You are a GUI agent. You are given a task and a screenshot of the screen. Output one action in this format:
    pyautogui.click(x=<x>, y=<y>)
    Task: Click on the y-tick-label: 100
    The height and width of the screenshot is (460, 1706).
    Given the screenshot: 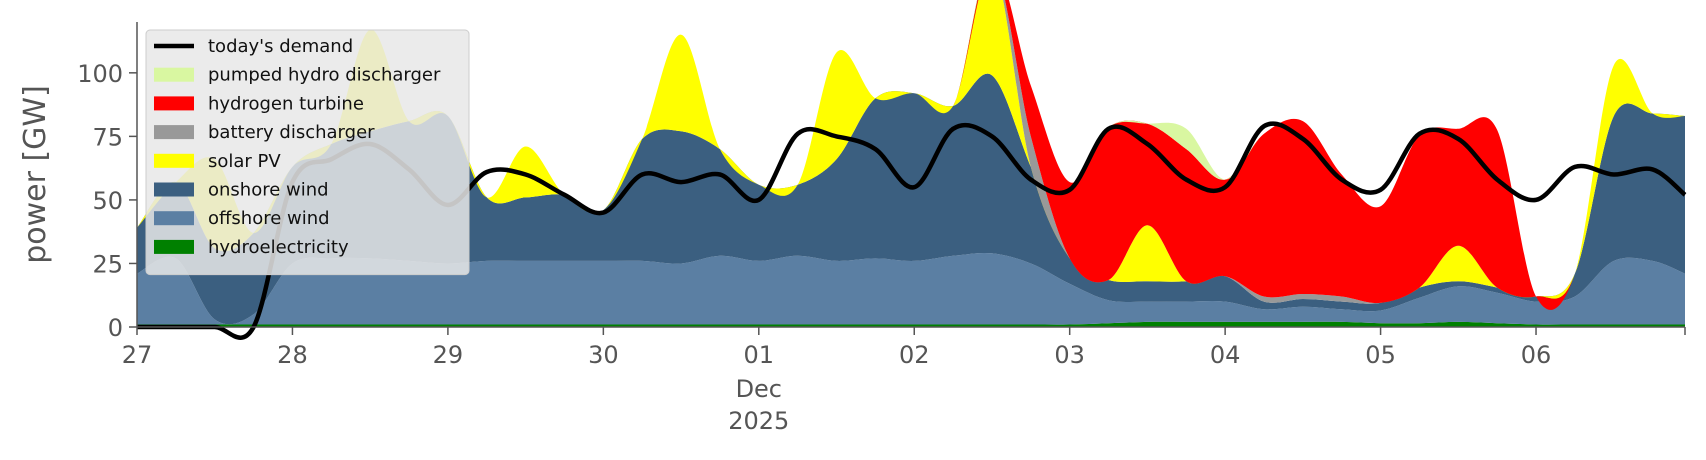 What is the action you would take?
    pyautogui.click(x=100, y=74)
    